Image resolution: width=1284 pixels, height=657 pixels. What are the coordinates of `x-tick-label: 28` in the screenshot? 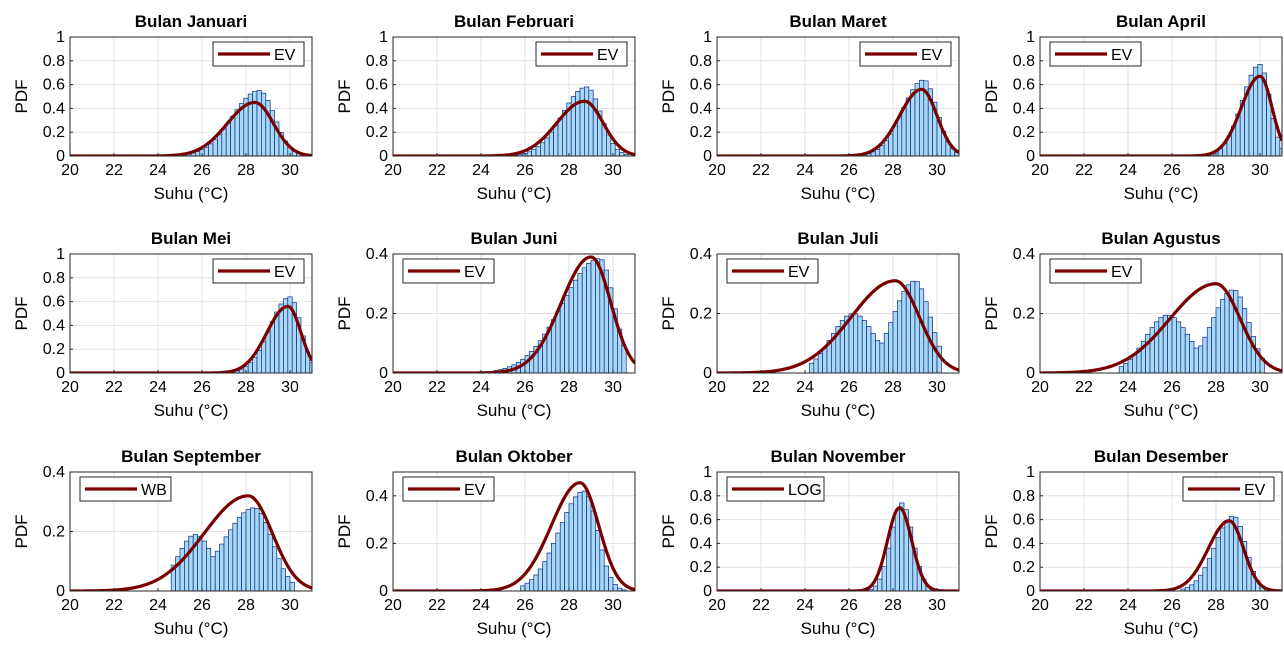 It's located at (569, 170).